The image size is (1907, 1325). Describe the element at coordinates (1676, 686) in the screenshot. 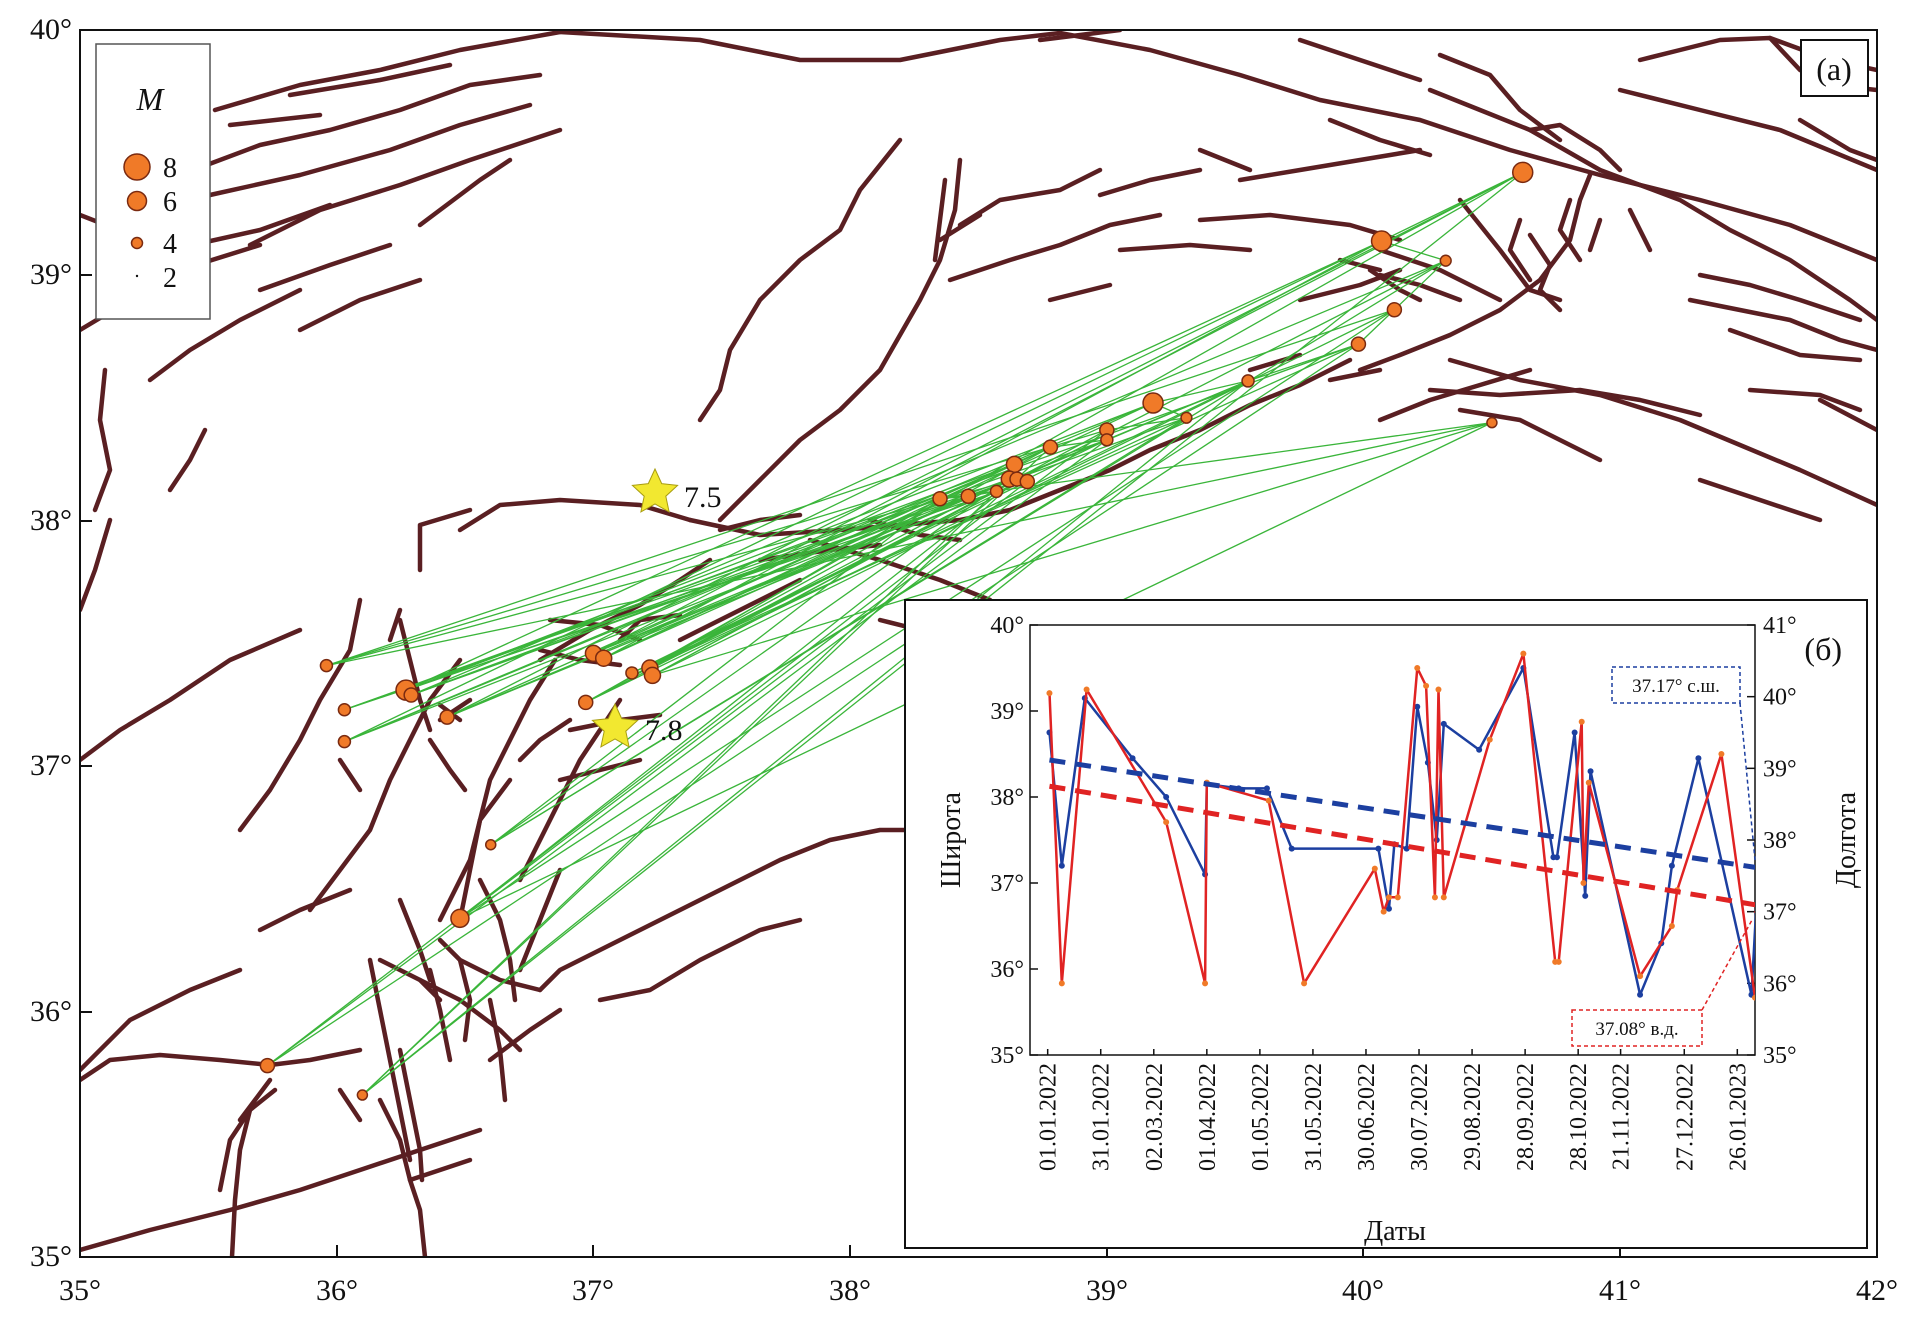

I see `lat-annotation-text: 37.17° с.ш.` at that location.